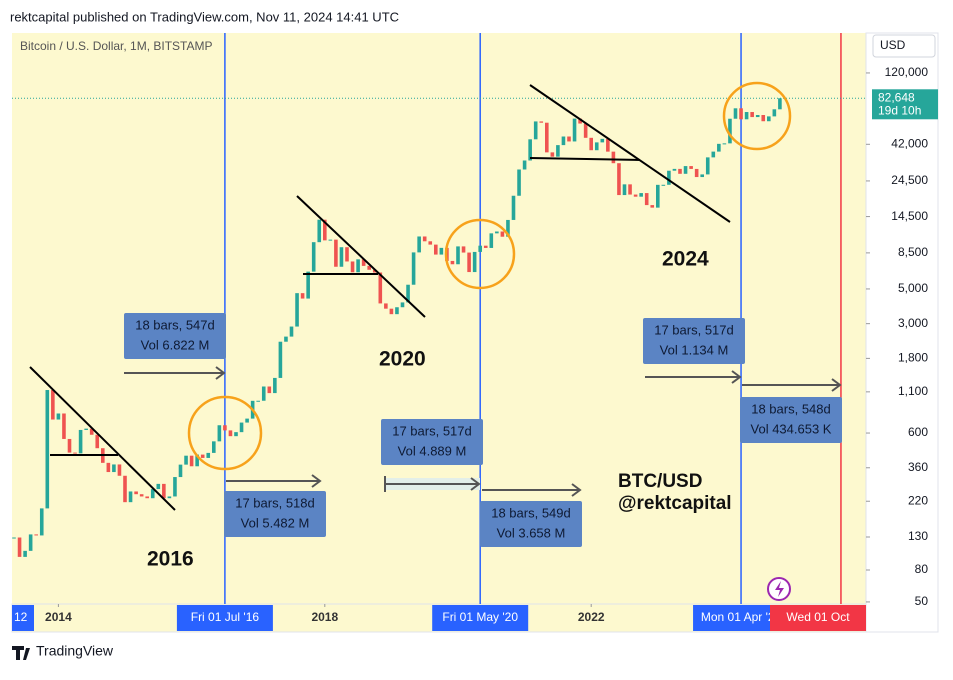 The height and width of the screenshot is (680, 953). Describe the element at coordinates (591, 617) in the screenshot. I see `x-tick-label: 2022` at that location.